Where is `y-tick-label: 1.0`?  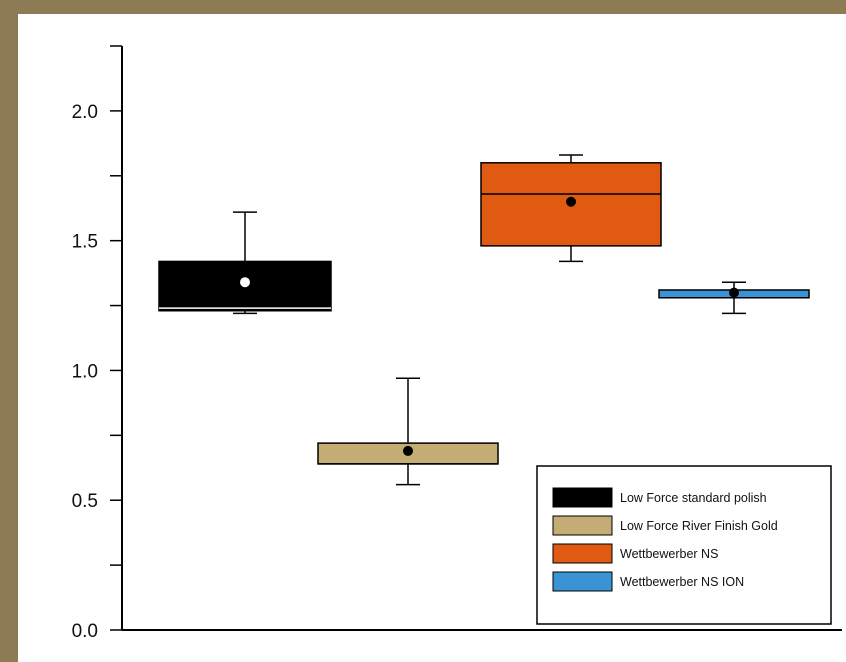 y-tick-label: 1.0 is located at coordinates (85, 371).